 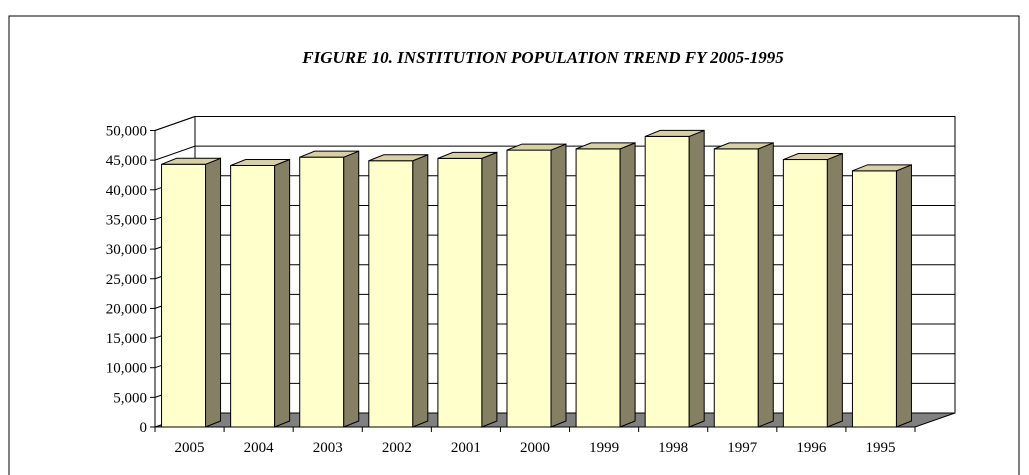 What do you see at coordinates (742, 448) in the screenshot?
I see `x-axis-tick-label: 1997` at bounding box center [742, 448].